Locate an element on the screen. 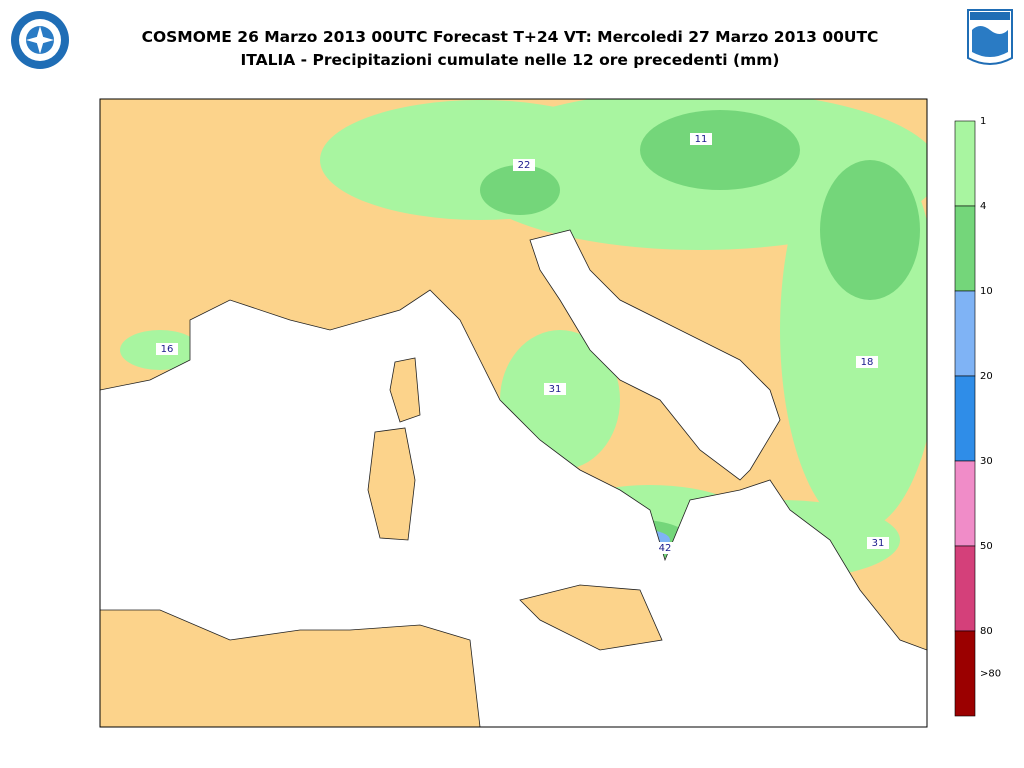  max-label: 11 is located at coordinates (701, 139).